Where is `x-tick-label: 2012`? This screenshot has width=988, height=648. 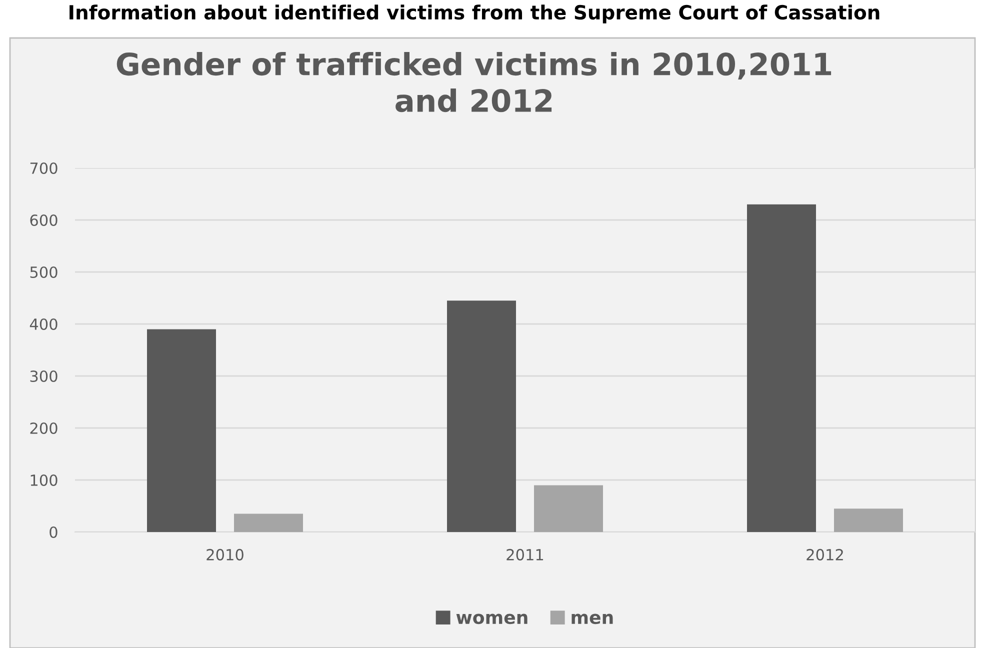
x-tick-label: 2012 is located at coordinates (824, 554).